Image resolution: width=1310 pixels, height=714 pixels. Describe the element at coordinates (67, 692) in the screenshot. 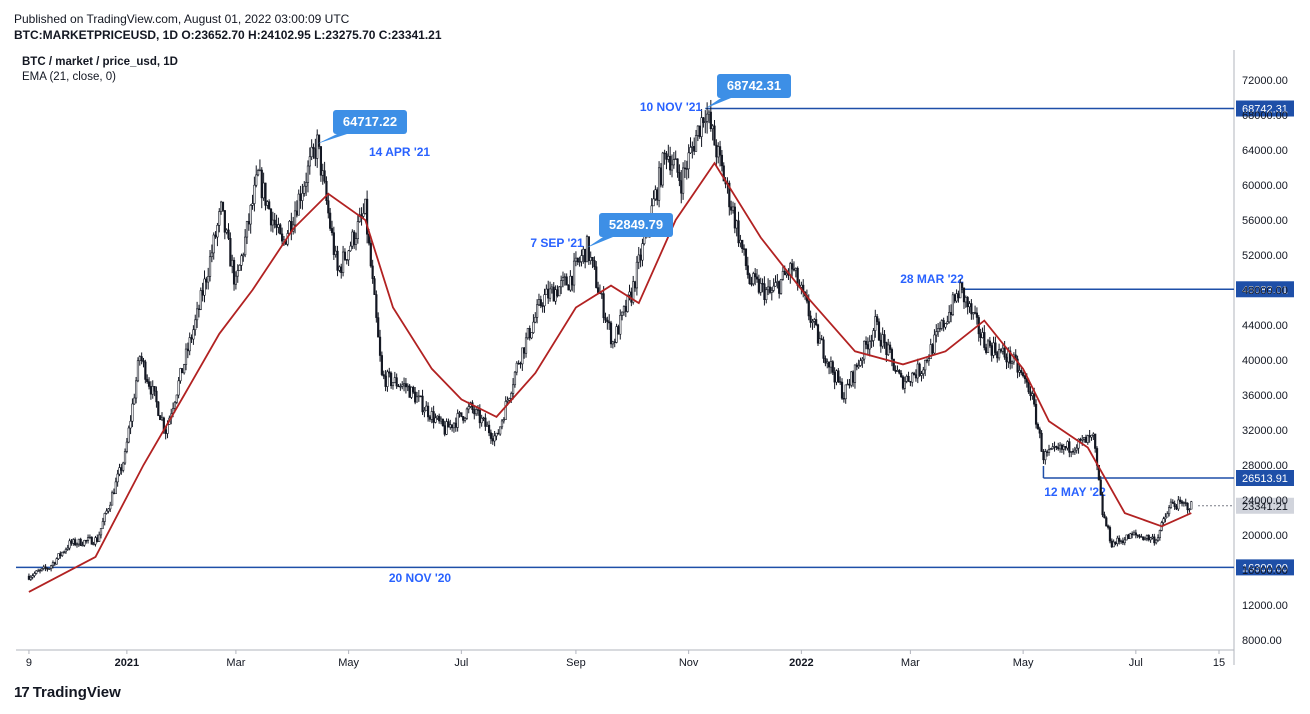

I see `tradingview-brand: 17 TradingView` at that location.